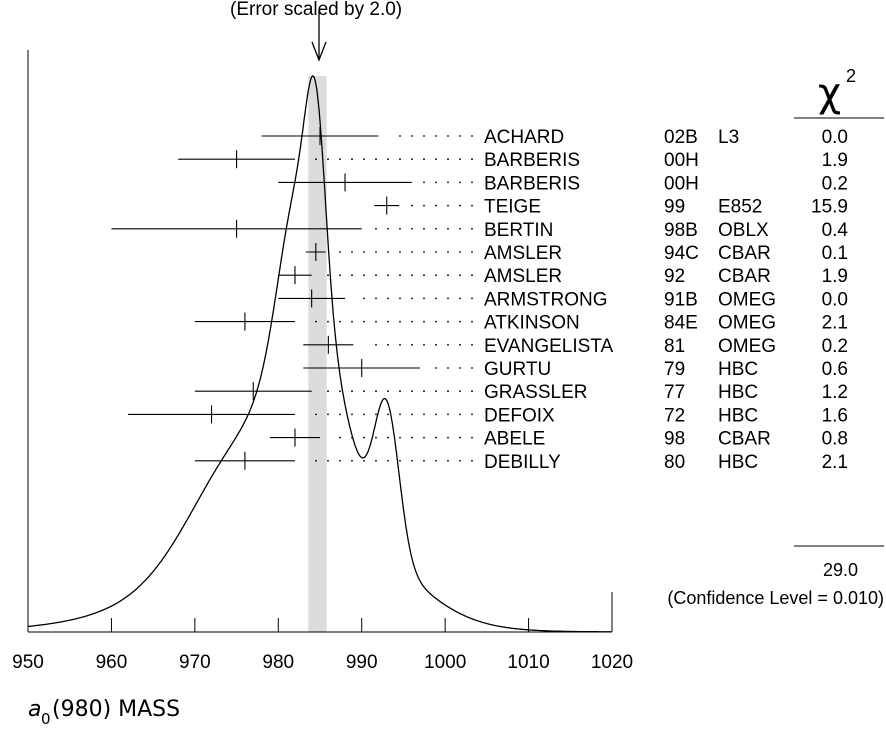  Describe the element at coordinates (524, 137) in the screenshot. I see `author-label: ACHARD` at that location.